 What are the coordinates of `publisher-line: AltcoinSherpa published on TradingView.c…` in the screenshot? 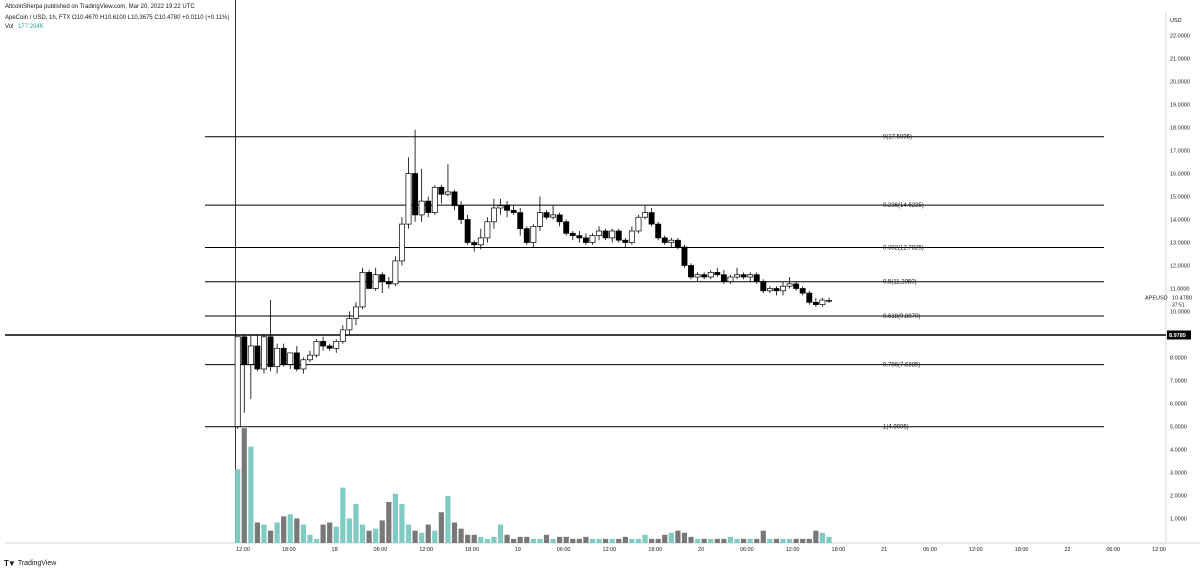 It's located at (100, 7).